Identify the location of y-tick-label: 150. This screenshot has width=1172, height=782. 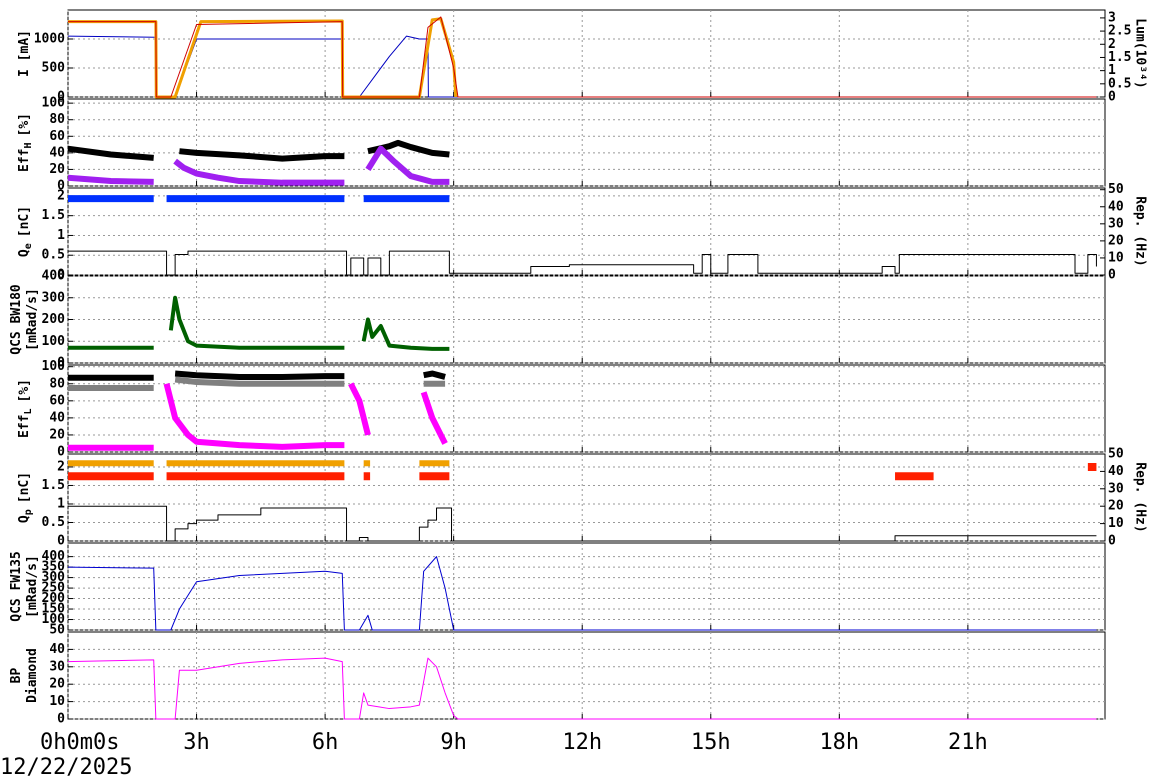
(54, 609).